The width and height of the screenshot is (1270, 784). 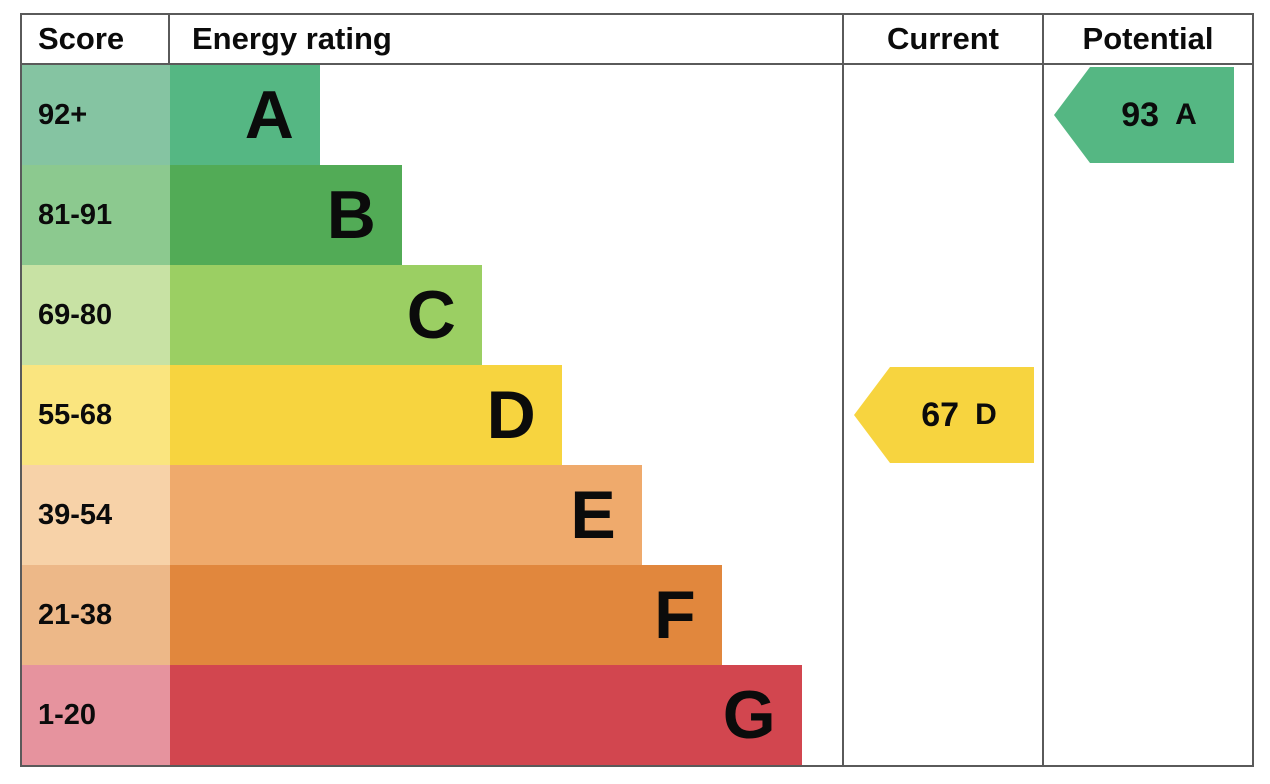 I want to click on score-range-d: 55-68, so click(x=75, y=414).